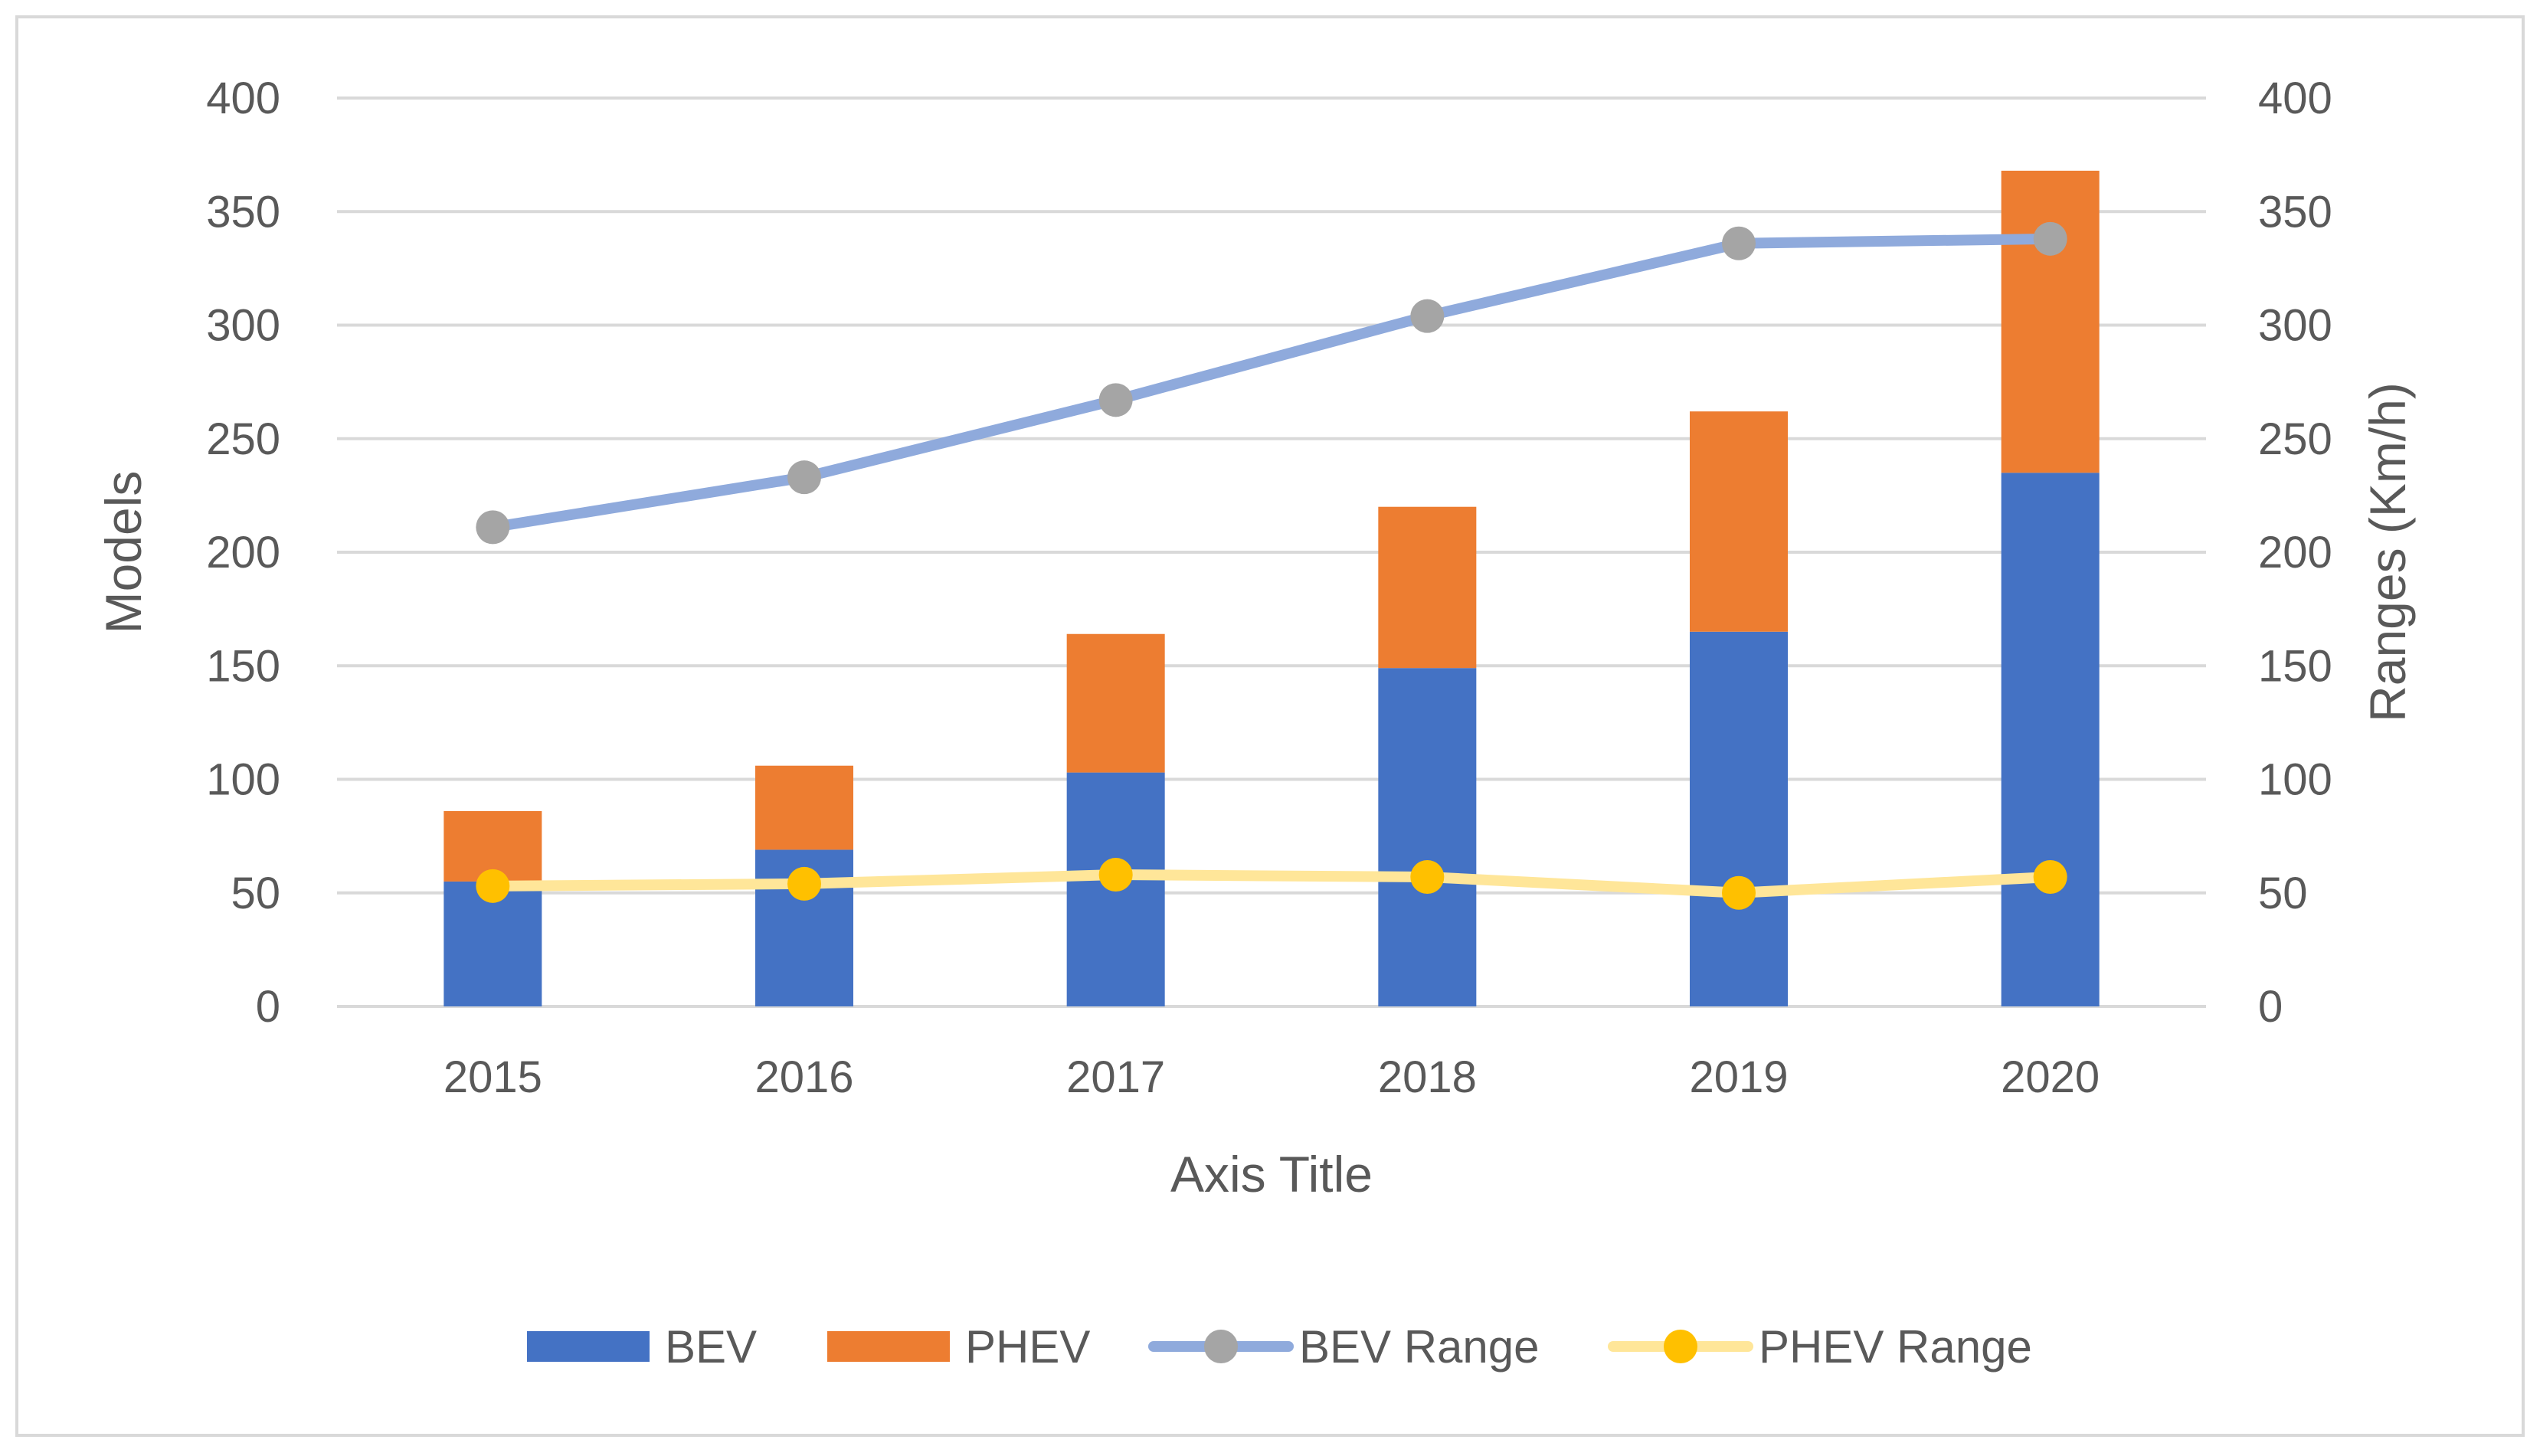 Image resolution: width=2540 pixels, height=1456 pixels. I want to click on y-tick-label: 300, so click(243, 326).